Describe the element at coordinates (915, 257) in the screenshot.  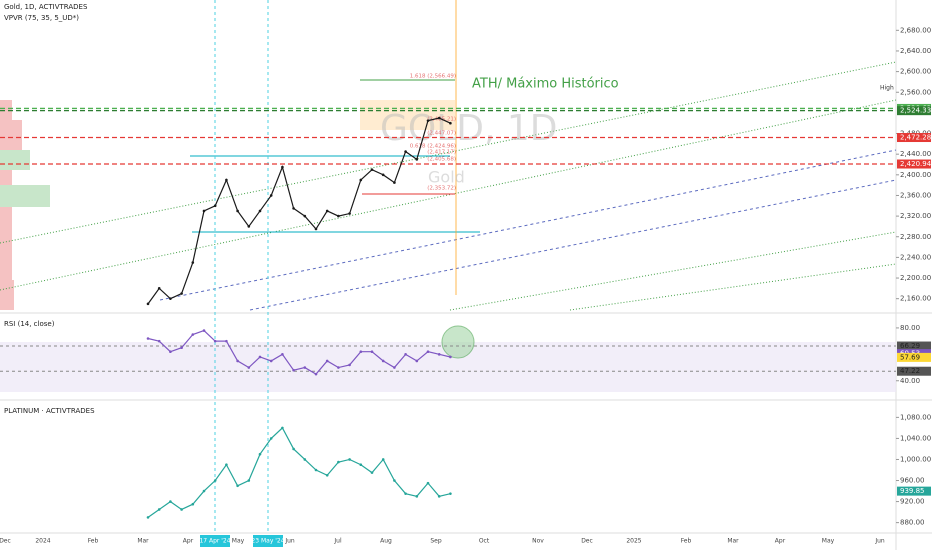
I see `y-tick-label: 2,240.00` at that location.